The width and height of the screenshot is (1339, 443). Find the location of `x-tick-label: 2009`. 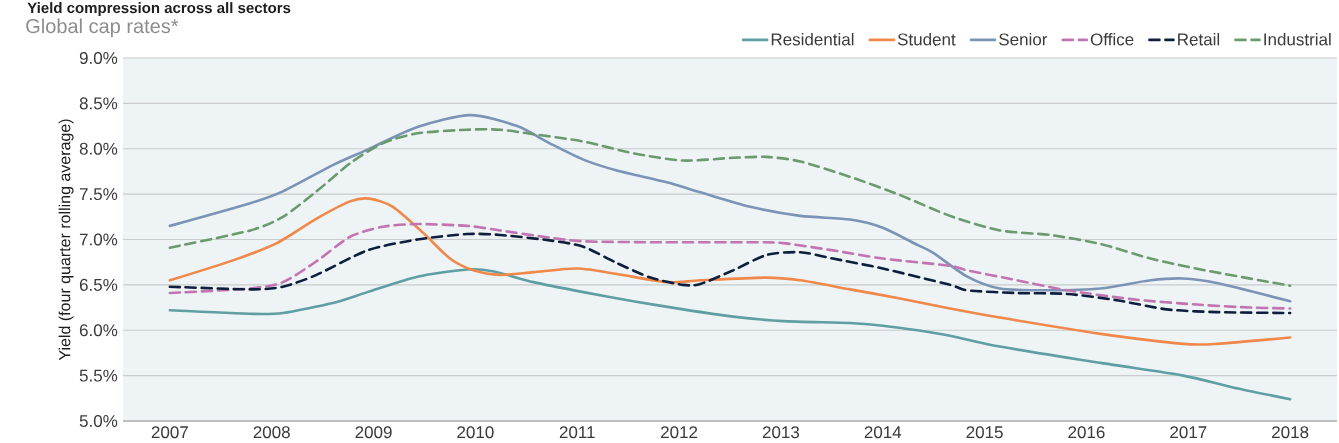

x-tick-label: 2009 is located at coordinates (373, 432).